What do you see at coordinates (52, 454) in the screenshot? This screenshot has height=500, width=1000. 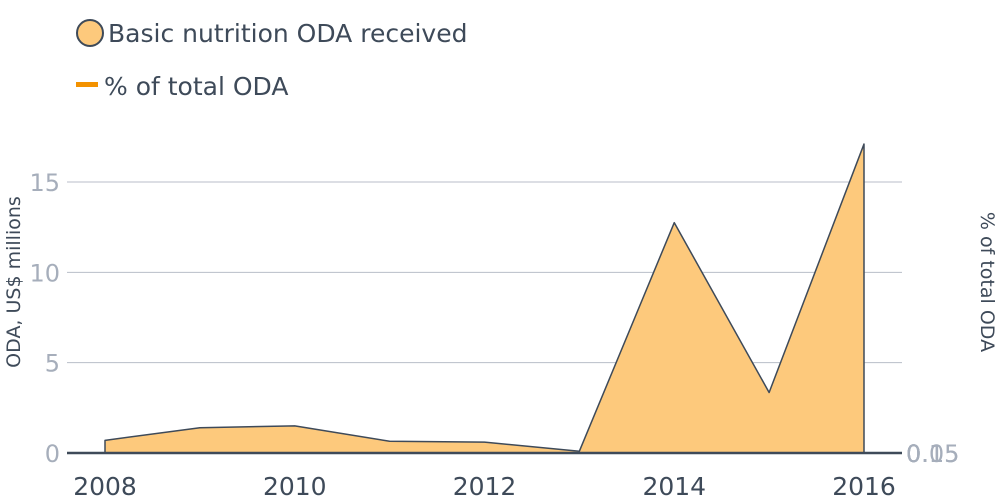 I see `y-tick-label: 0` at bounding box center [52, 454].